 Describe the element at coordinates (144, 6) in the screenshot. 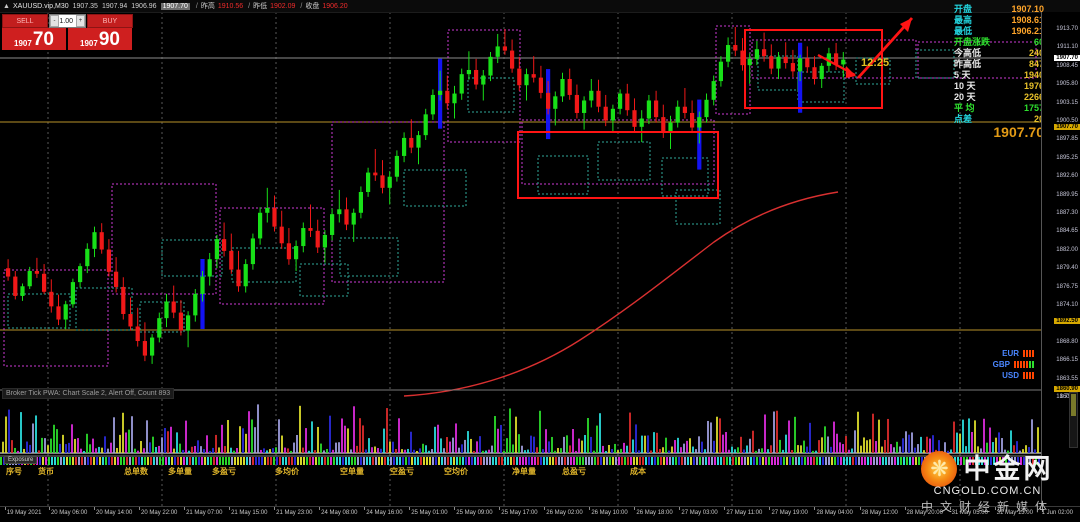

I see `ohlc-low: 1906.96` at that location.